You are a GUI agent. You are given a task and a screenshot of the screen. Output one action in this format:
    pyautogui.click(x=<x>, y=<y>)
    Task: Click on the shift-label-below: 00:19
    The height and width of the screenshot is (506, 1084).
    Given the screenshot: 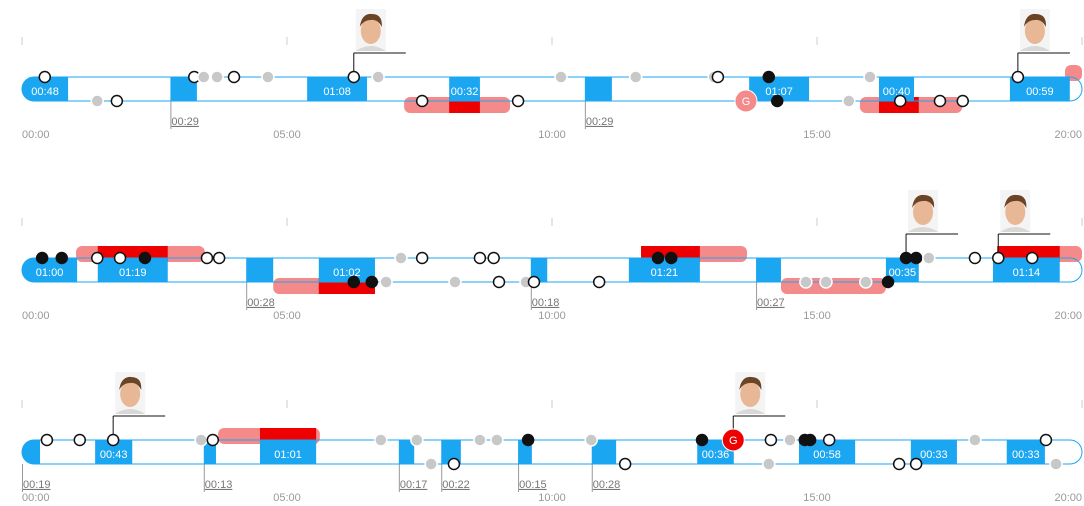 What is the action you would take?
    pyautogui.click(x=37, y=485)
    